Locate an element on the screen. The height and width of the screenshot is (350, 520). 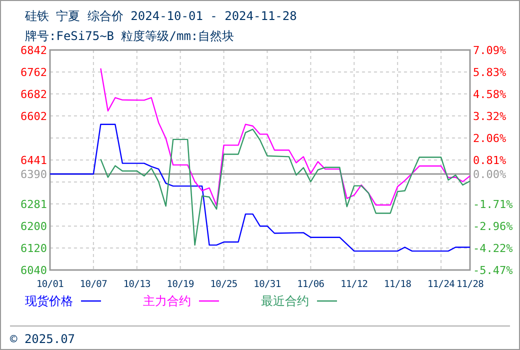
y-tick-label: 6682 is located at coordinates (33, 94).